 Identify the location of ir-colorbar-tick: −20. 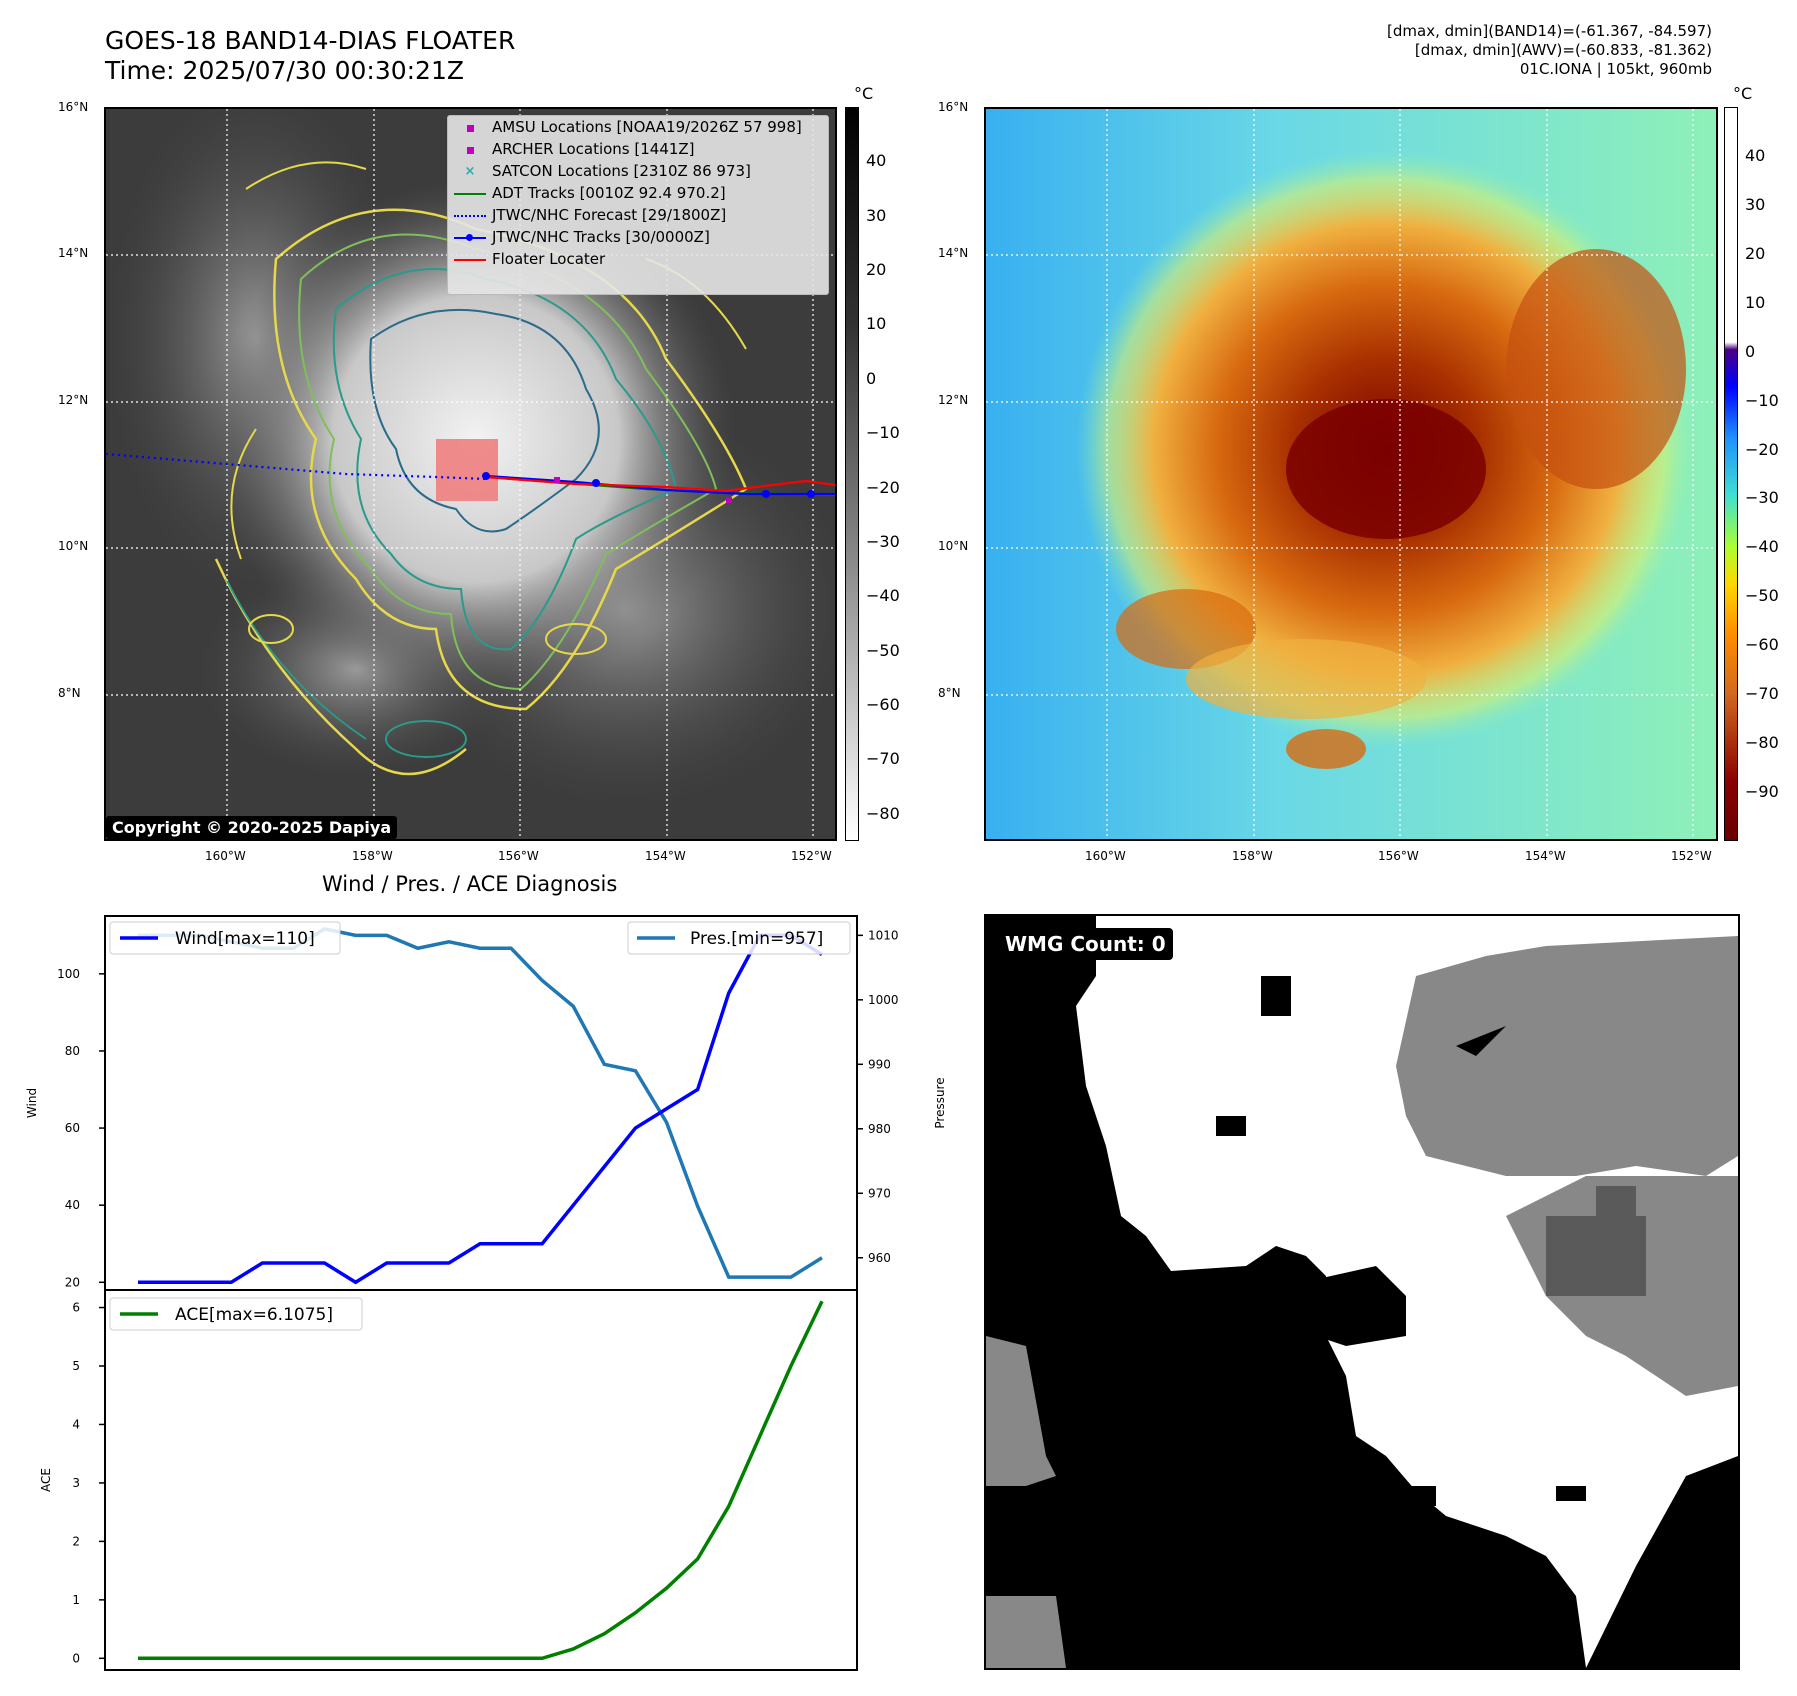
(883, 487).